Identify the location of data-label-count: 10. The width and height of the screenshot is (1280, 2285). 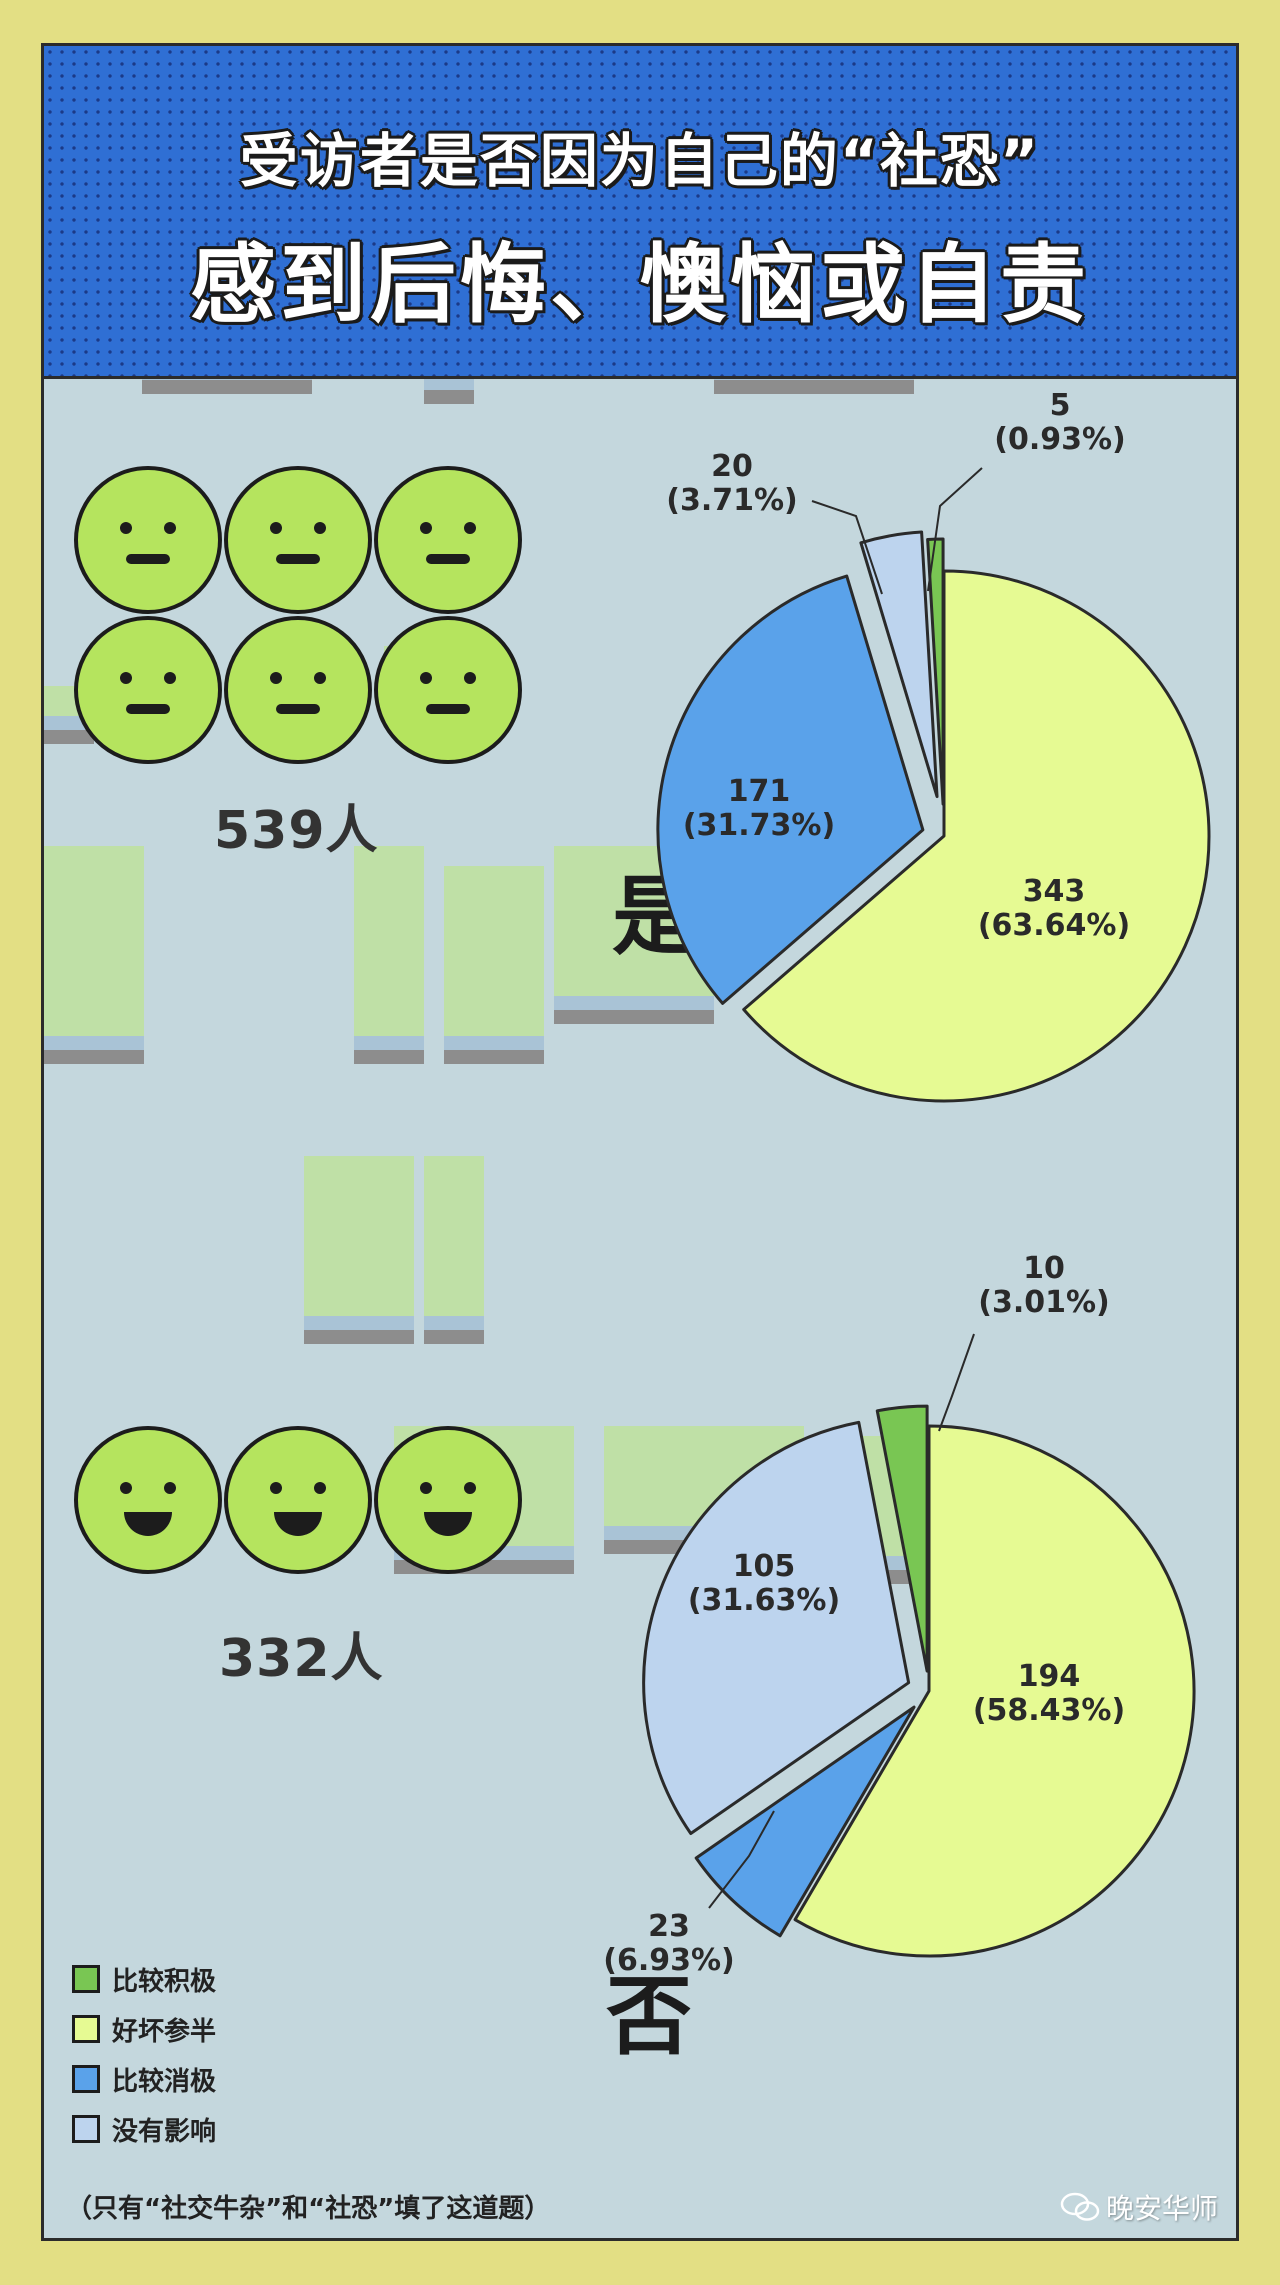
(1044, 1268).